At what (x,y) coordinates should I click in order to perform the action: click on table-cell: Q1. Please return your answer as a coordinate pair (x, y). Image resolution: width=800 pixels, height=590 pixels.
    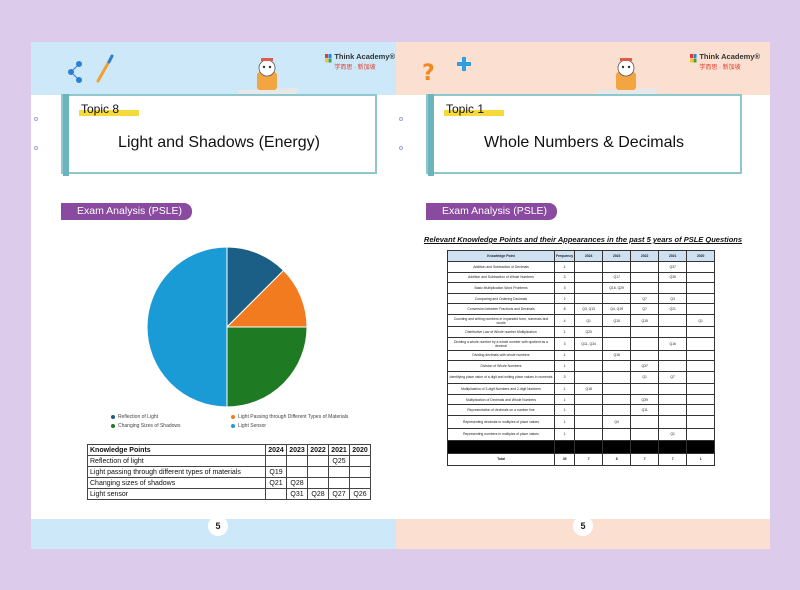
    Looking at the image, I should click on (645, 377).